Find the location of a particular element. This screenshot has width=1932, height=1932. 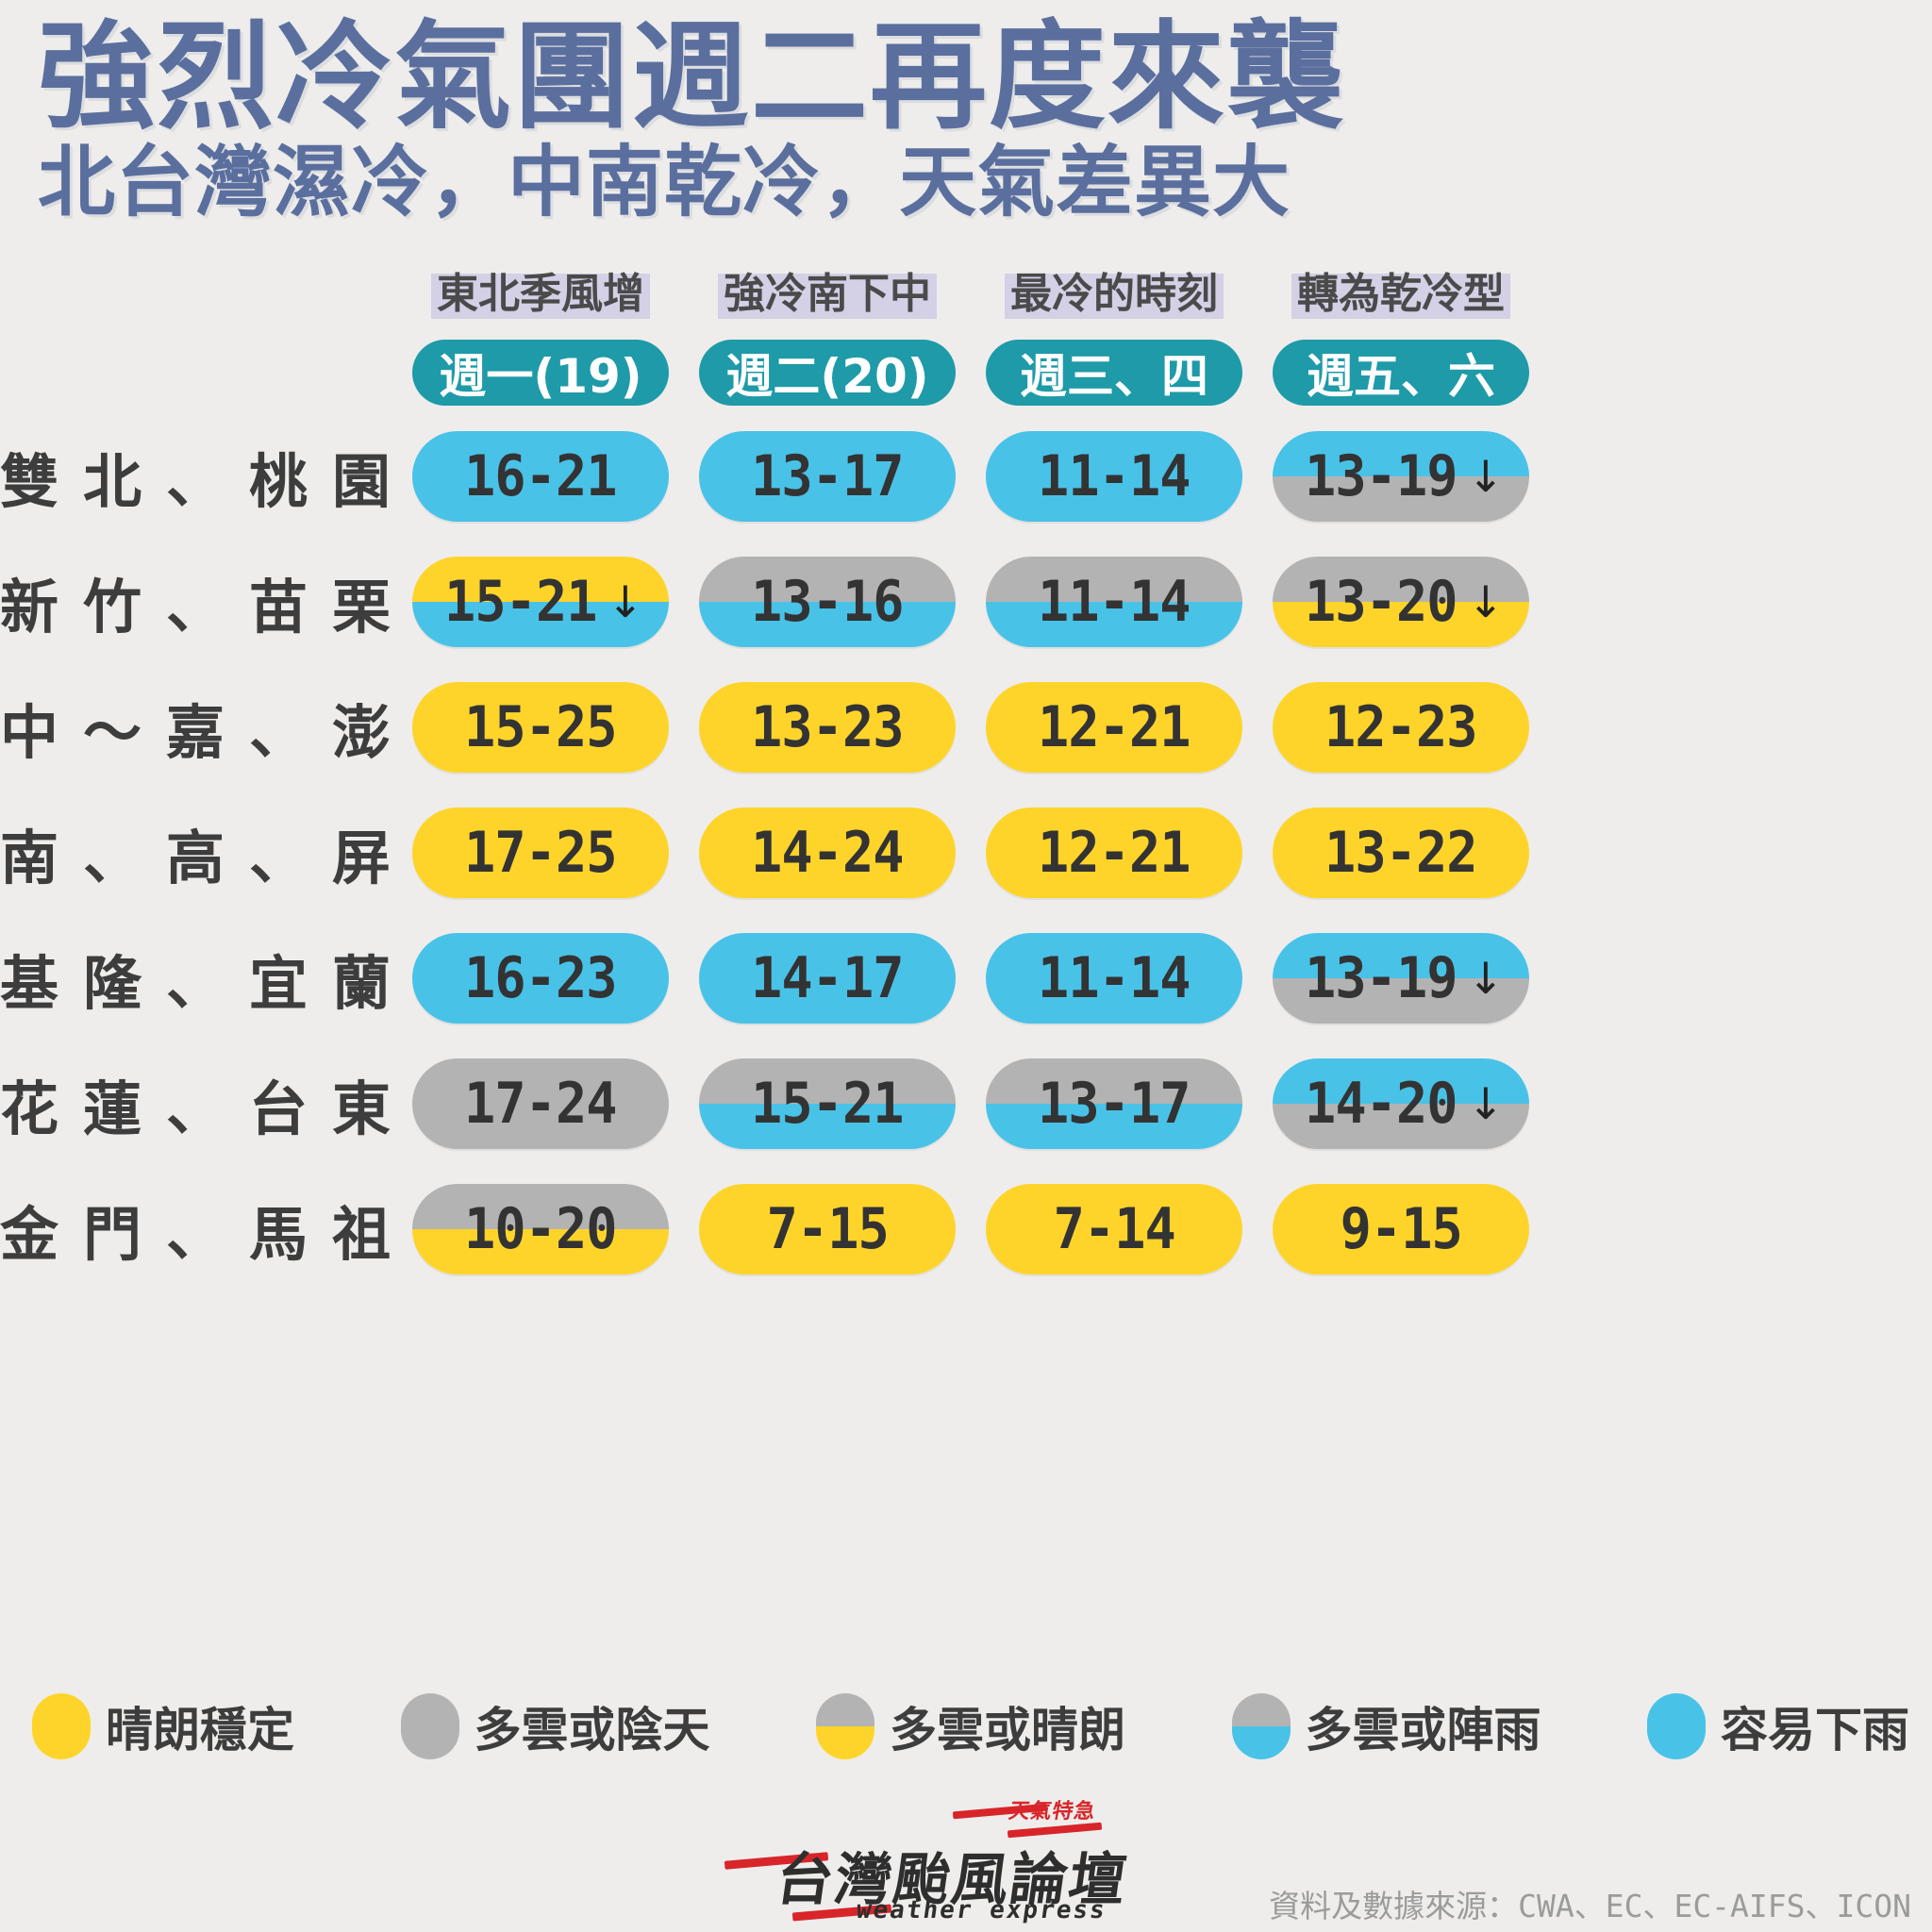

temperature-pill: 9-15 is located at coordinates (1401, 1228).